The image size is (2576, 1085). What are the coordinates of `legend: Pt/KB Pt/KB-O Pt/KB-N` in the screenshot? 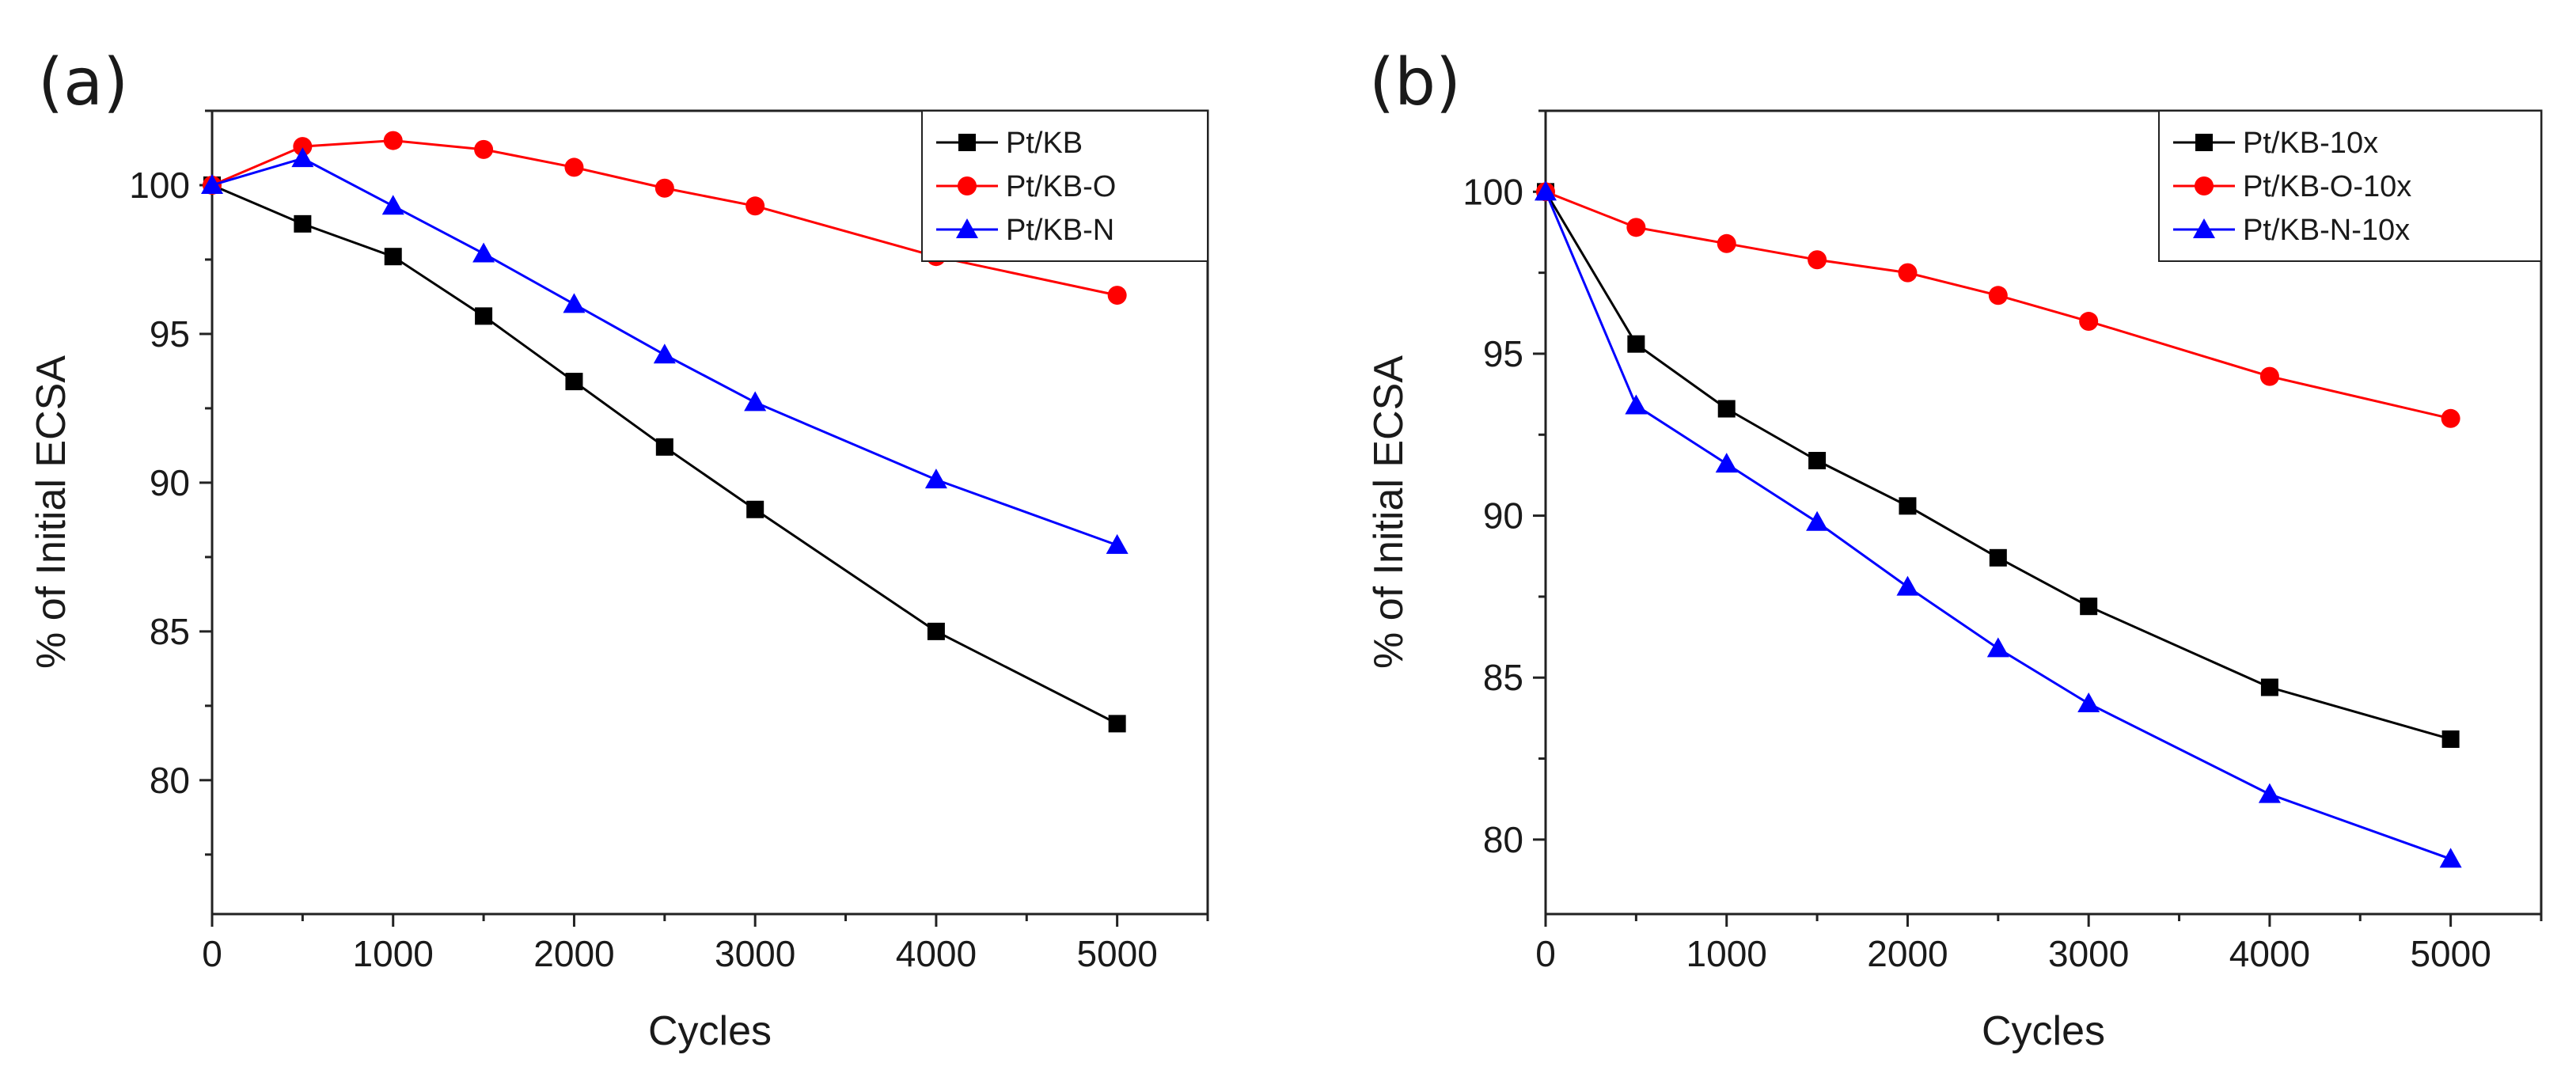 It's located at (1064, 186).